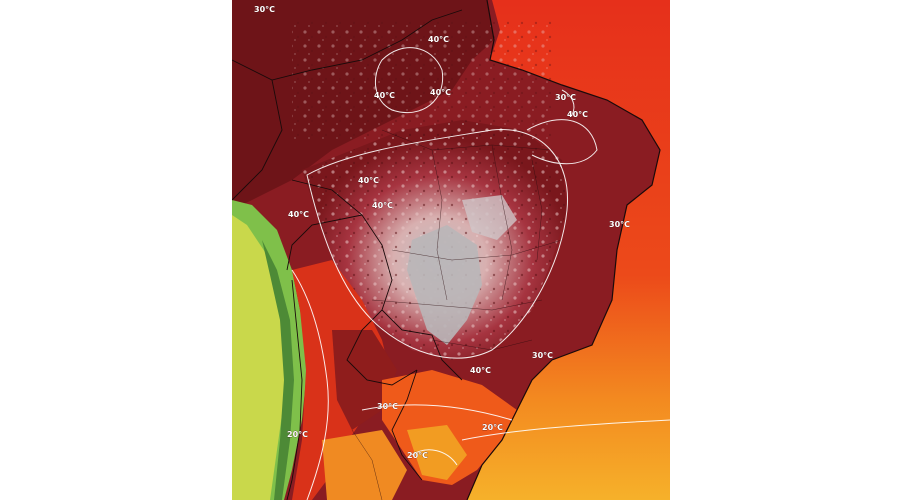 Image resolution: width=900 pixels, height=500 pixels. What do you see at coordinates (382, 347) in the screenshot?
I see `border-paraguay` at bounding box center [382, 347].